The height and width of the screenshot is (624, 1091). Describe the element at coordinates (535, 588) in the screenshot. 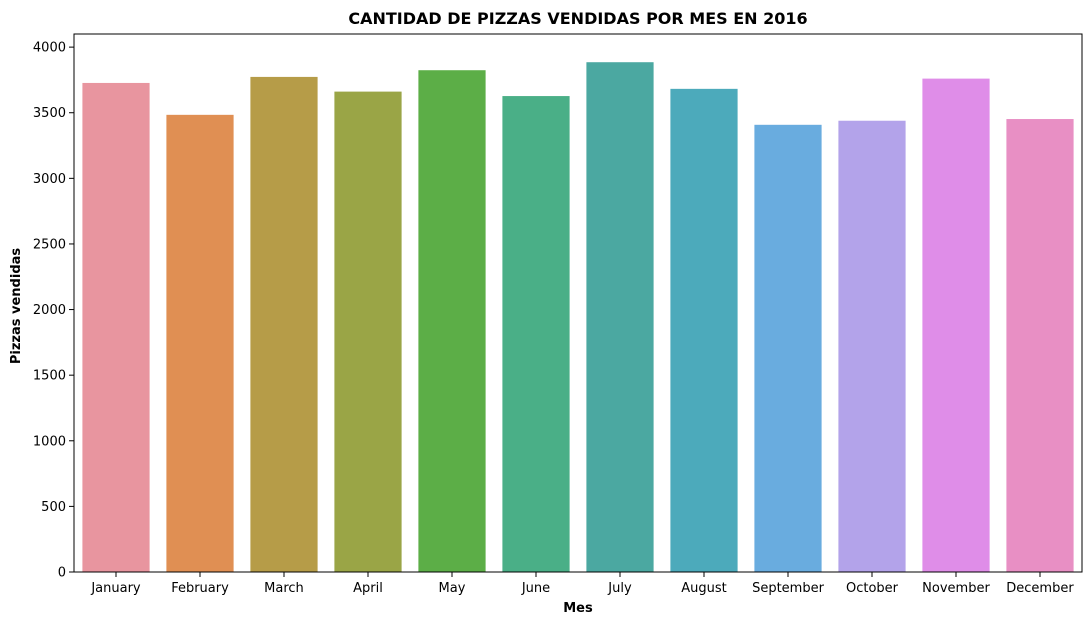

I see `x-tick-label: June` at that location.